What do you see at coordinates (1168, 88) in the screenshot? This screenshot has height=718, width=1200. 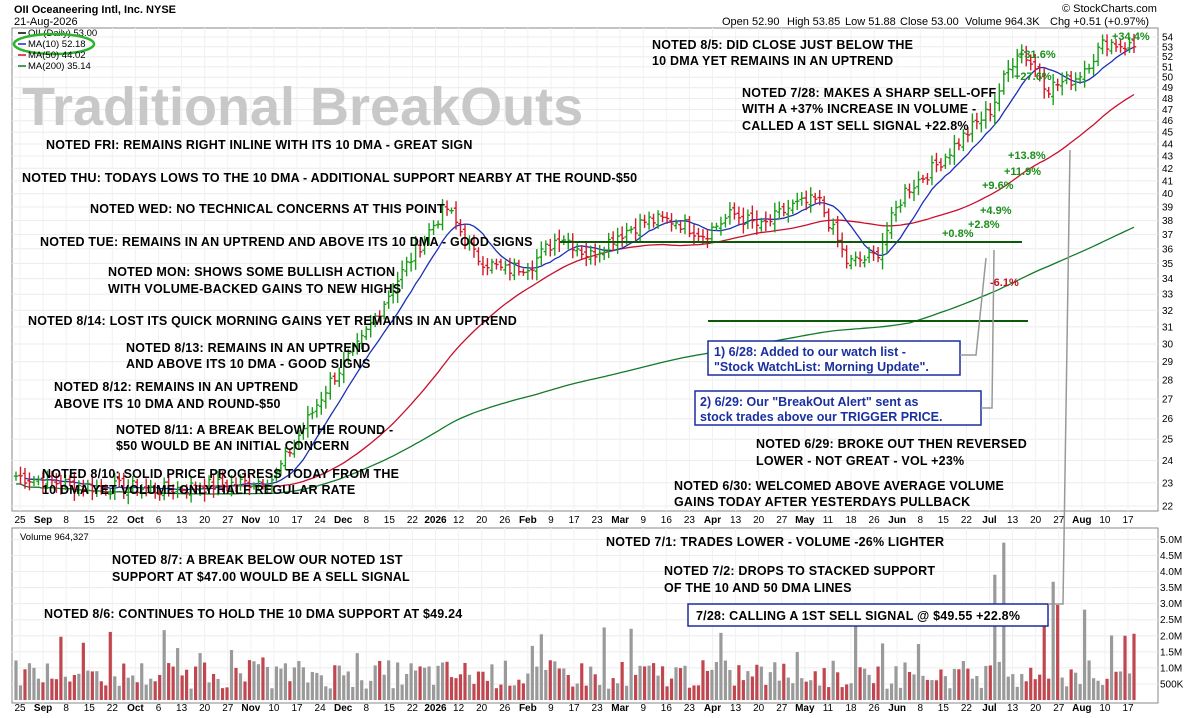 I see `y-tick-label: 49` at bounding box center [1168, 88].